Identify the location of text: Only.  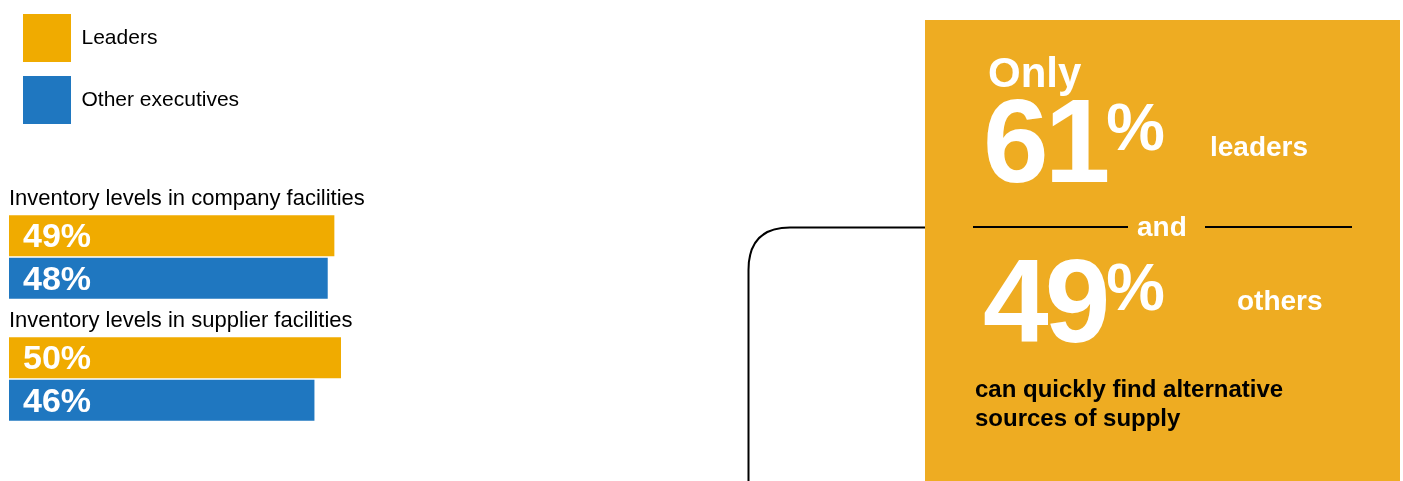
(1035, 73).